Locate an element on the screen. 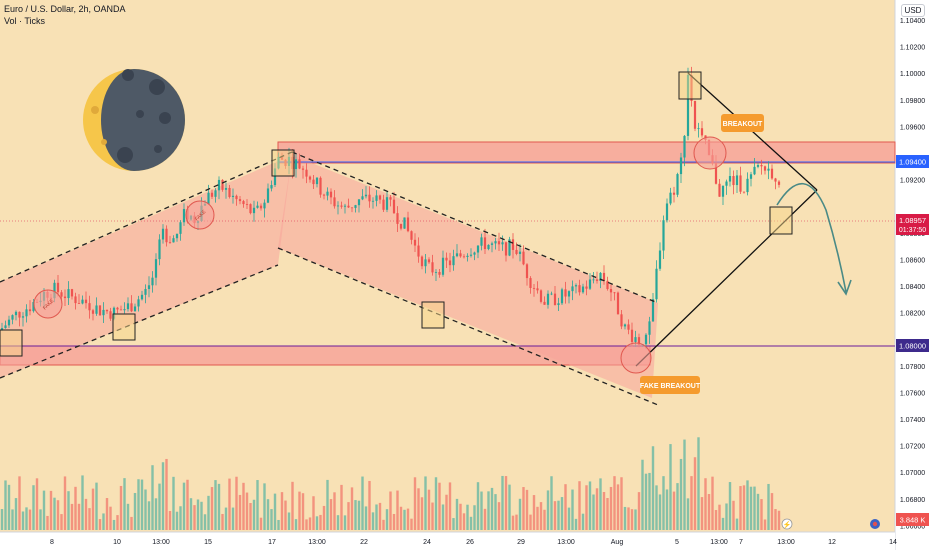 The width and height of the screenshot is (932, 555). lightning-icon is located at coordinates (787, 524).